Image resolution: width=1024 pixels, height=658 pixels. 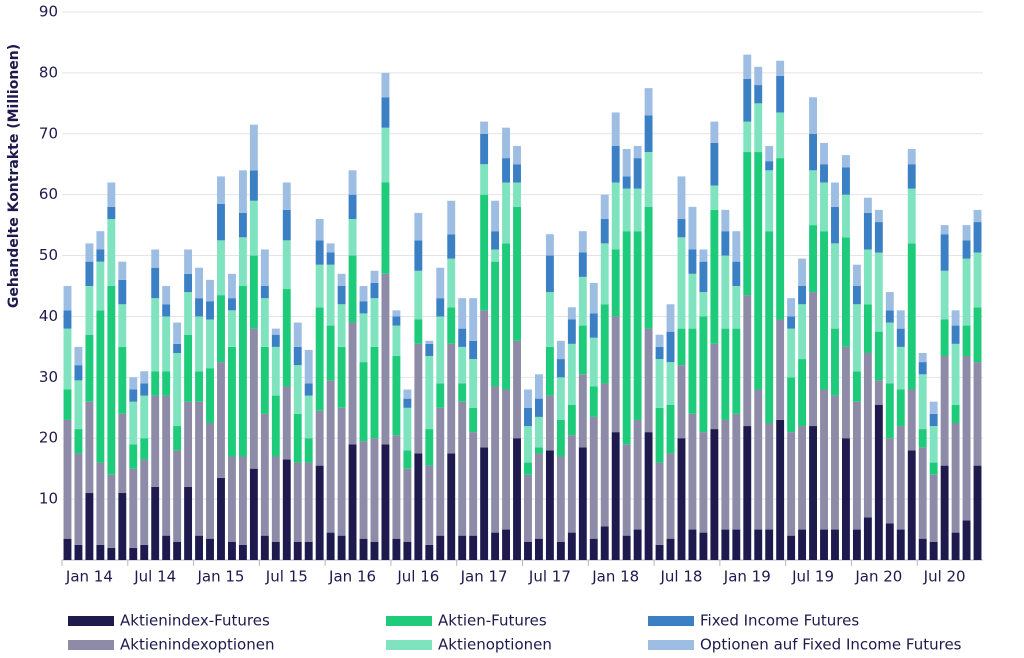 What do you see at coordinates (944, 577) in the screenshot?
I see `x-tick-label: Jul 20` at bounding box center [944, 577].